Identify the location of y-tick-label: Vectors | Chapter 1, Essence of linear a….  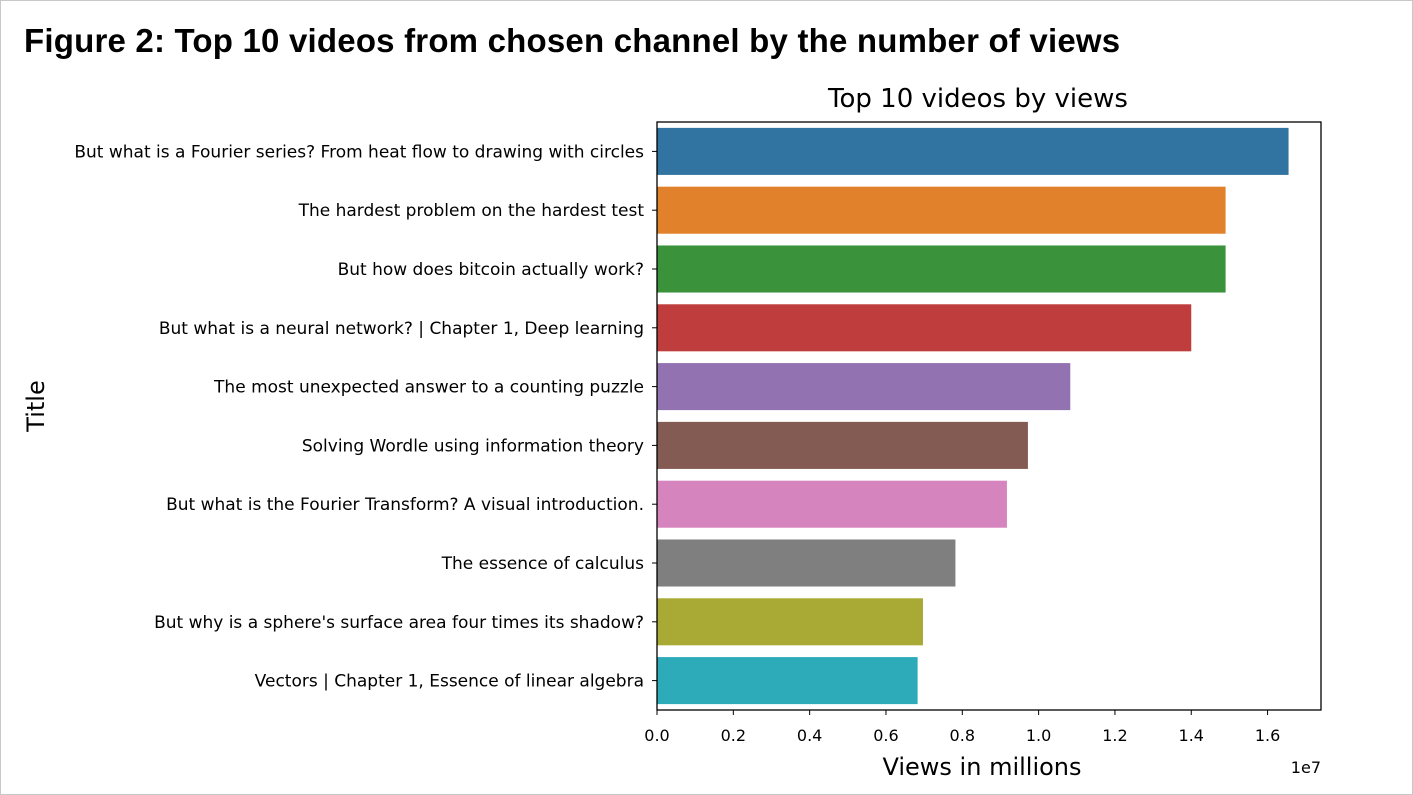
(449, 682).